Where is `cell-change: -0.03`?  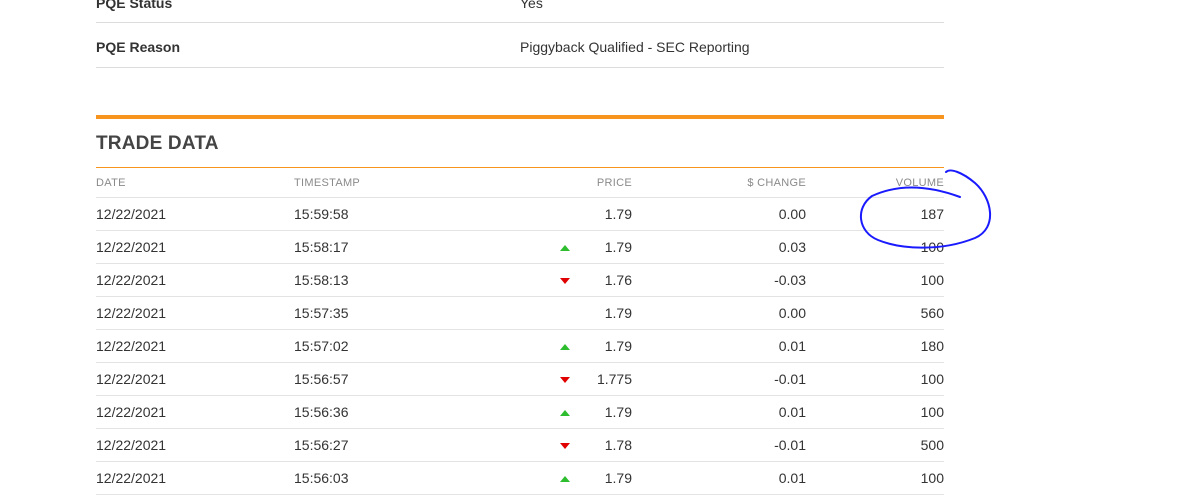
cell-change: -0.03 is located at coordinates (719, 280).